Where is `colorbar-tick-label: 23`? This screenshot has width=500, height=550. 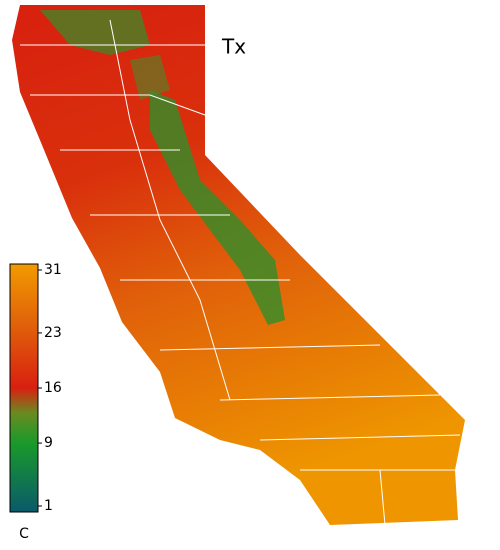 colorbar-tick-label: 23 is located at coordinates (53, 333).